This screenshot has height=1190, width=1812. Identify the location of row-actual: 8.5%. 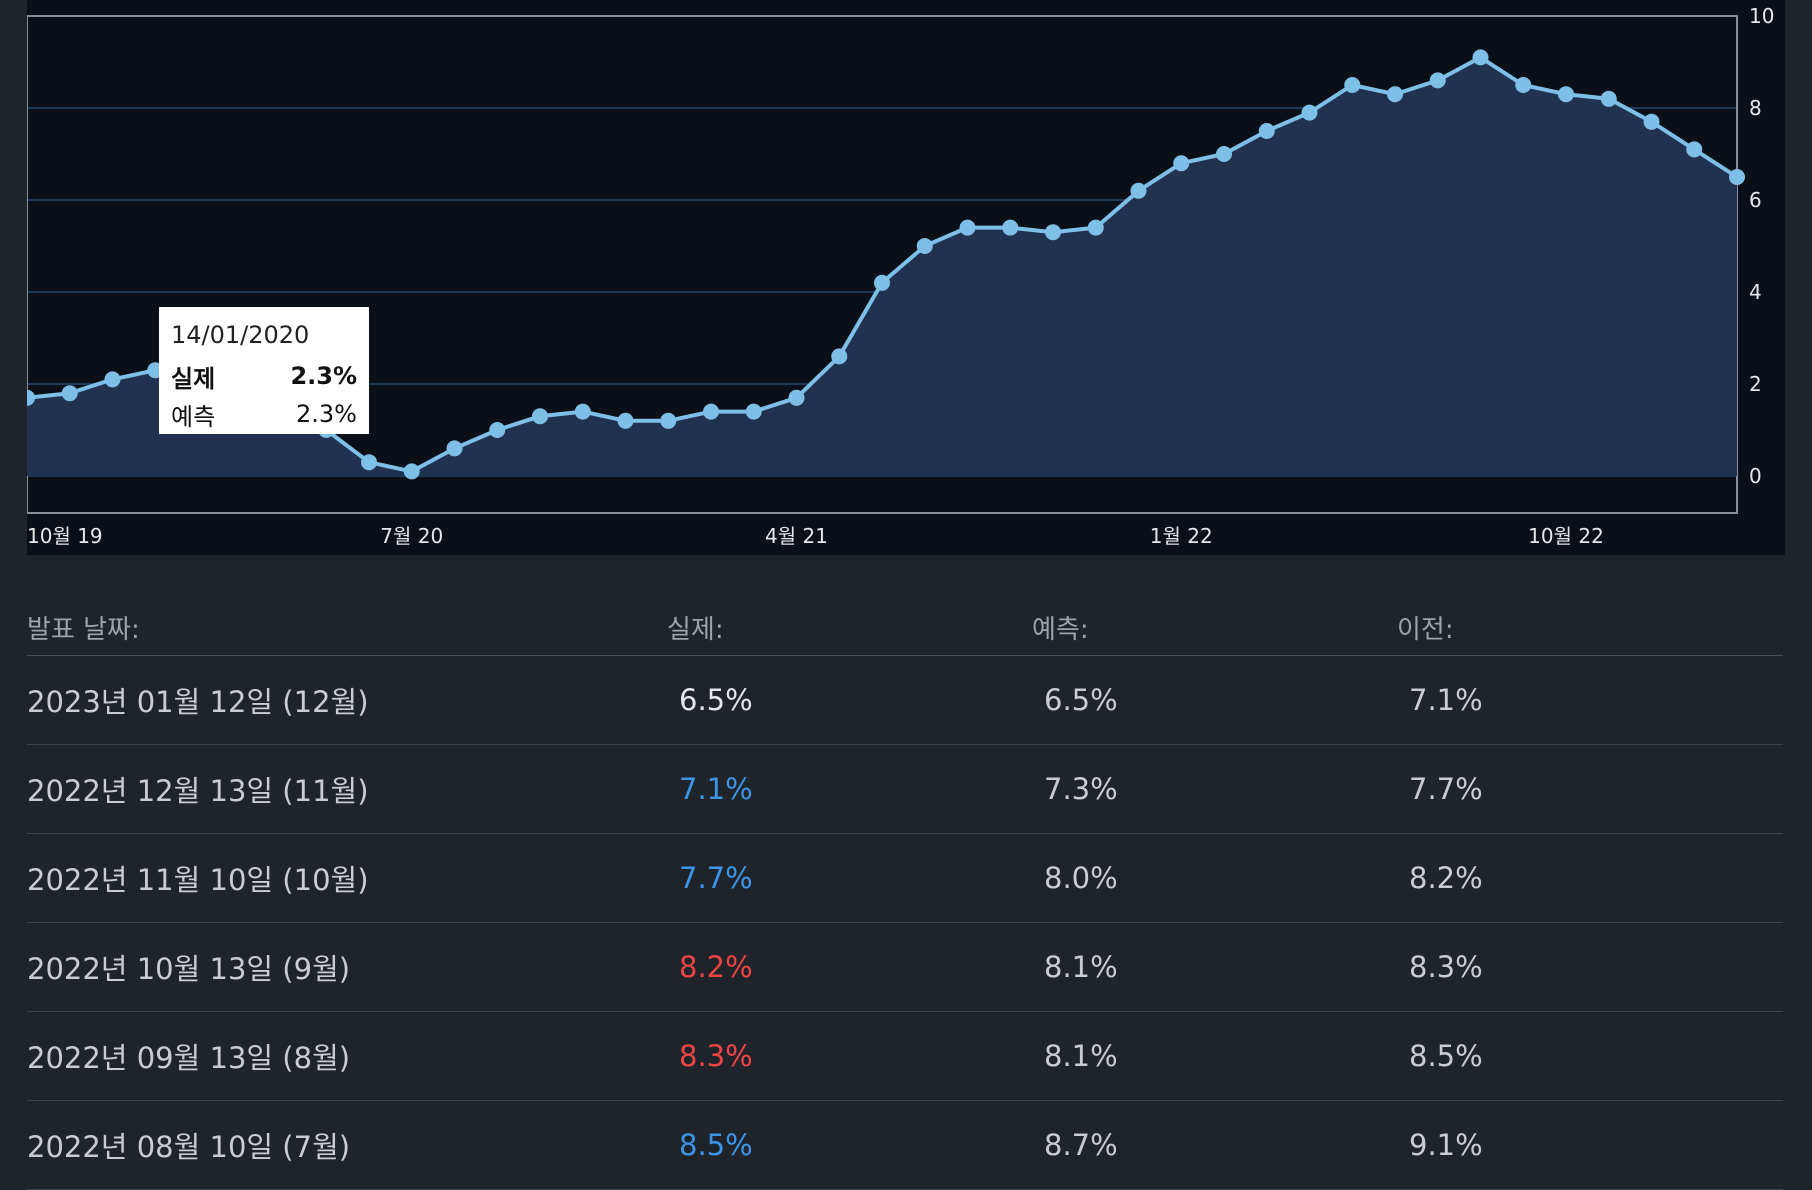
(716, 1145).